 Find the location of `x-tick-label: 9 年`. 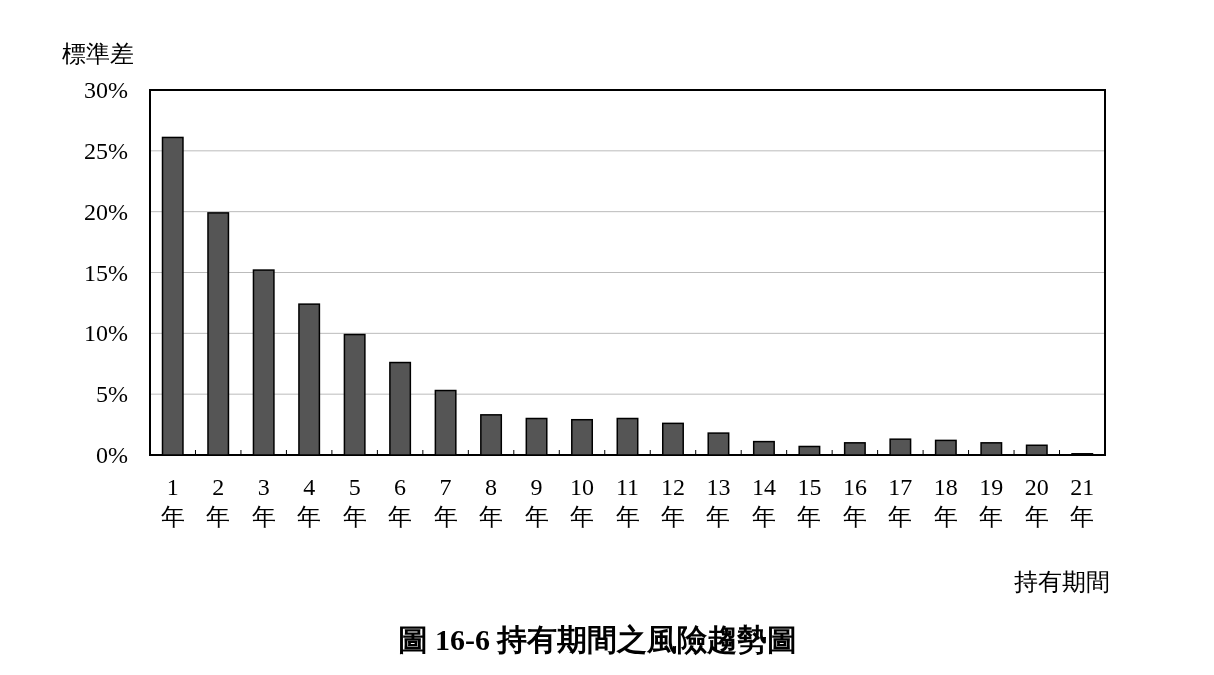

x-tick-label: 9 年 is located at coordinates (536, 502).